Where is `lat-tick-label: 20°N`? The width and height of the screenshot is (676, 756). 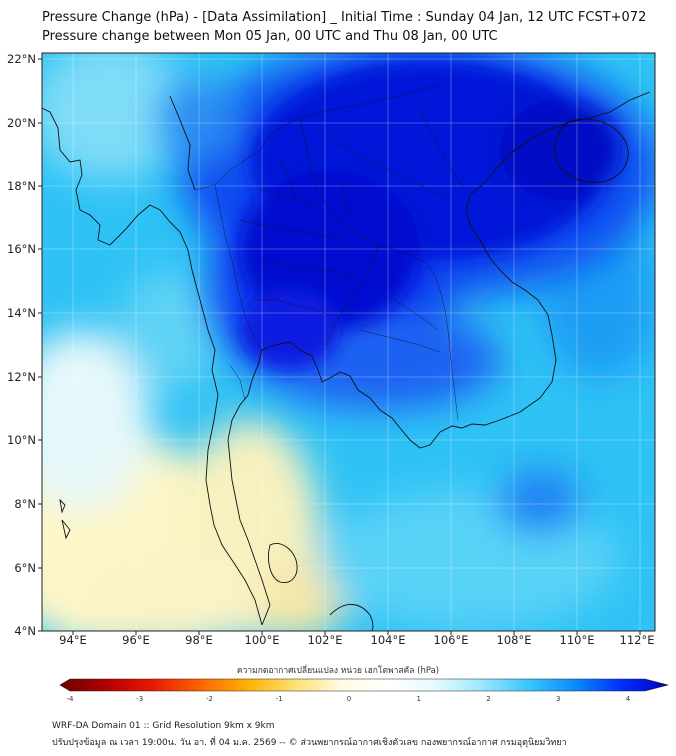
lat-tick-label: 20°N is located at coordinates (21, 123).